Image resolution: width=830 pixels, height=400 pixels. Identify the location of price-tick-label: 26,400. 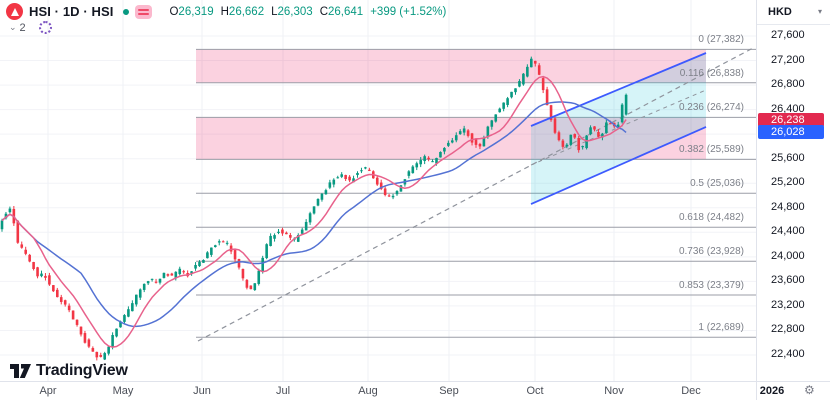
(788, 108).